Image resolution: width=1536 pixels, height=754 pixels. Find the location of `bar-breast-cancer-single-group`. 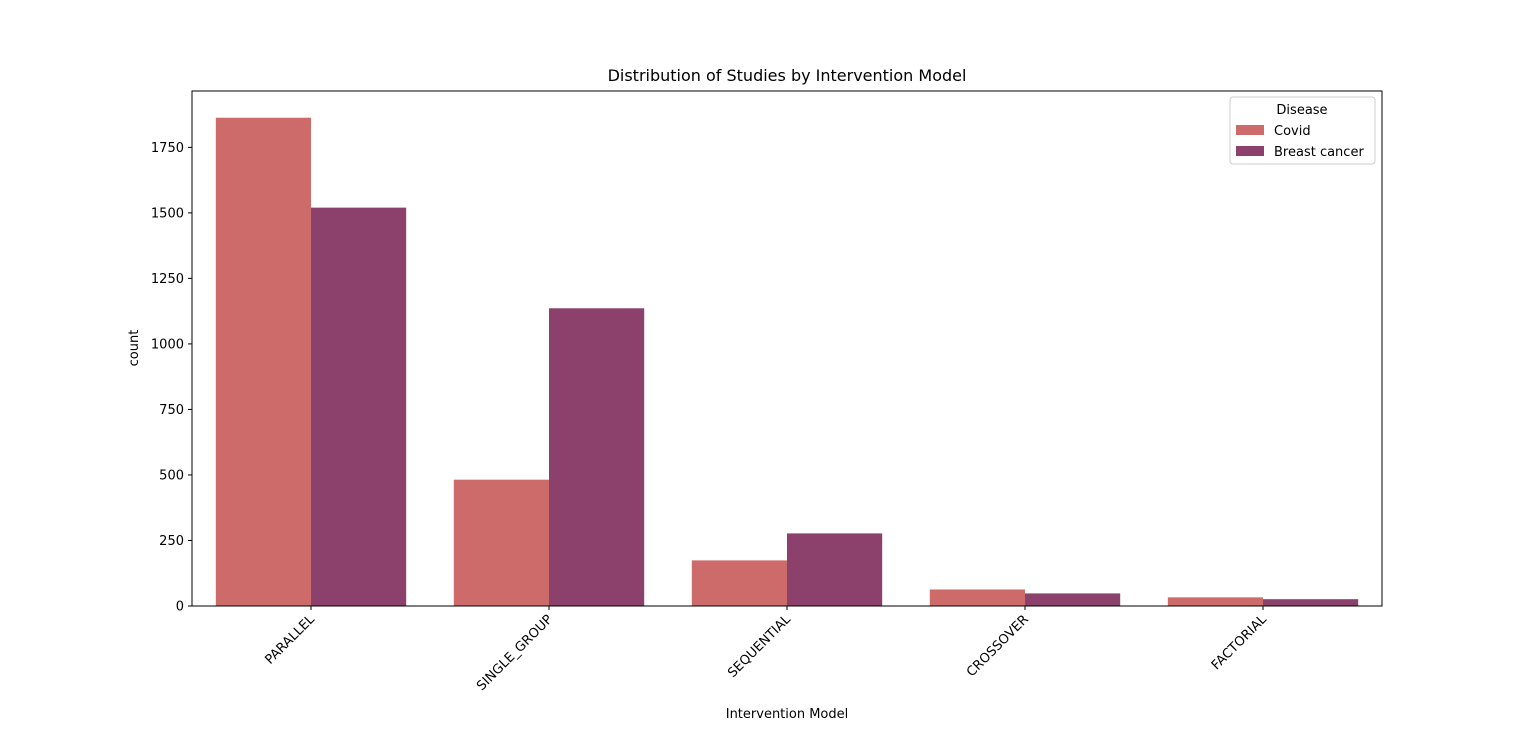

bar-breast-cancer-single-group is located at coordinates (597, 457).